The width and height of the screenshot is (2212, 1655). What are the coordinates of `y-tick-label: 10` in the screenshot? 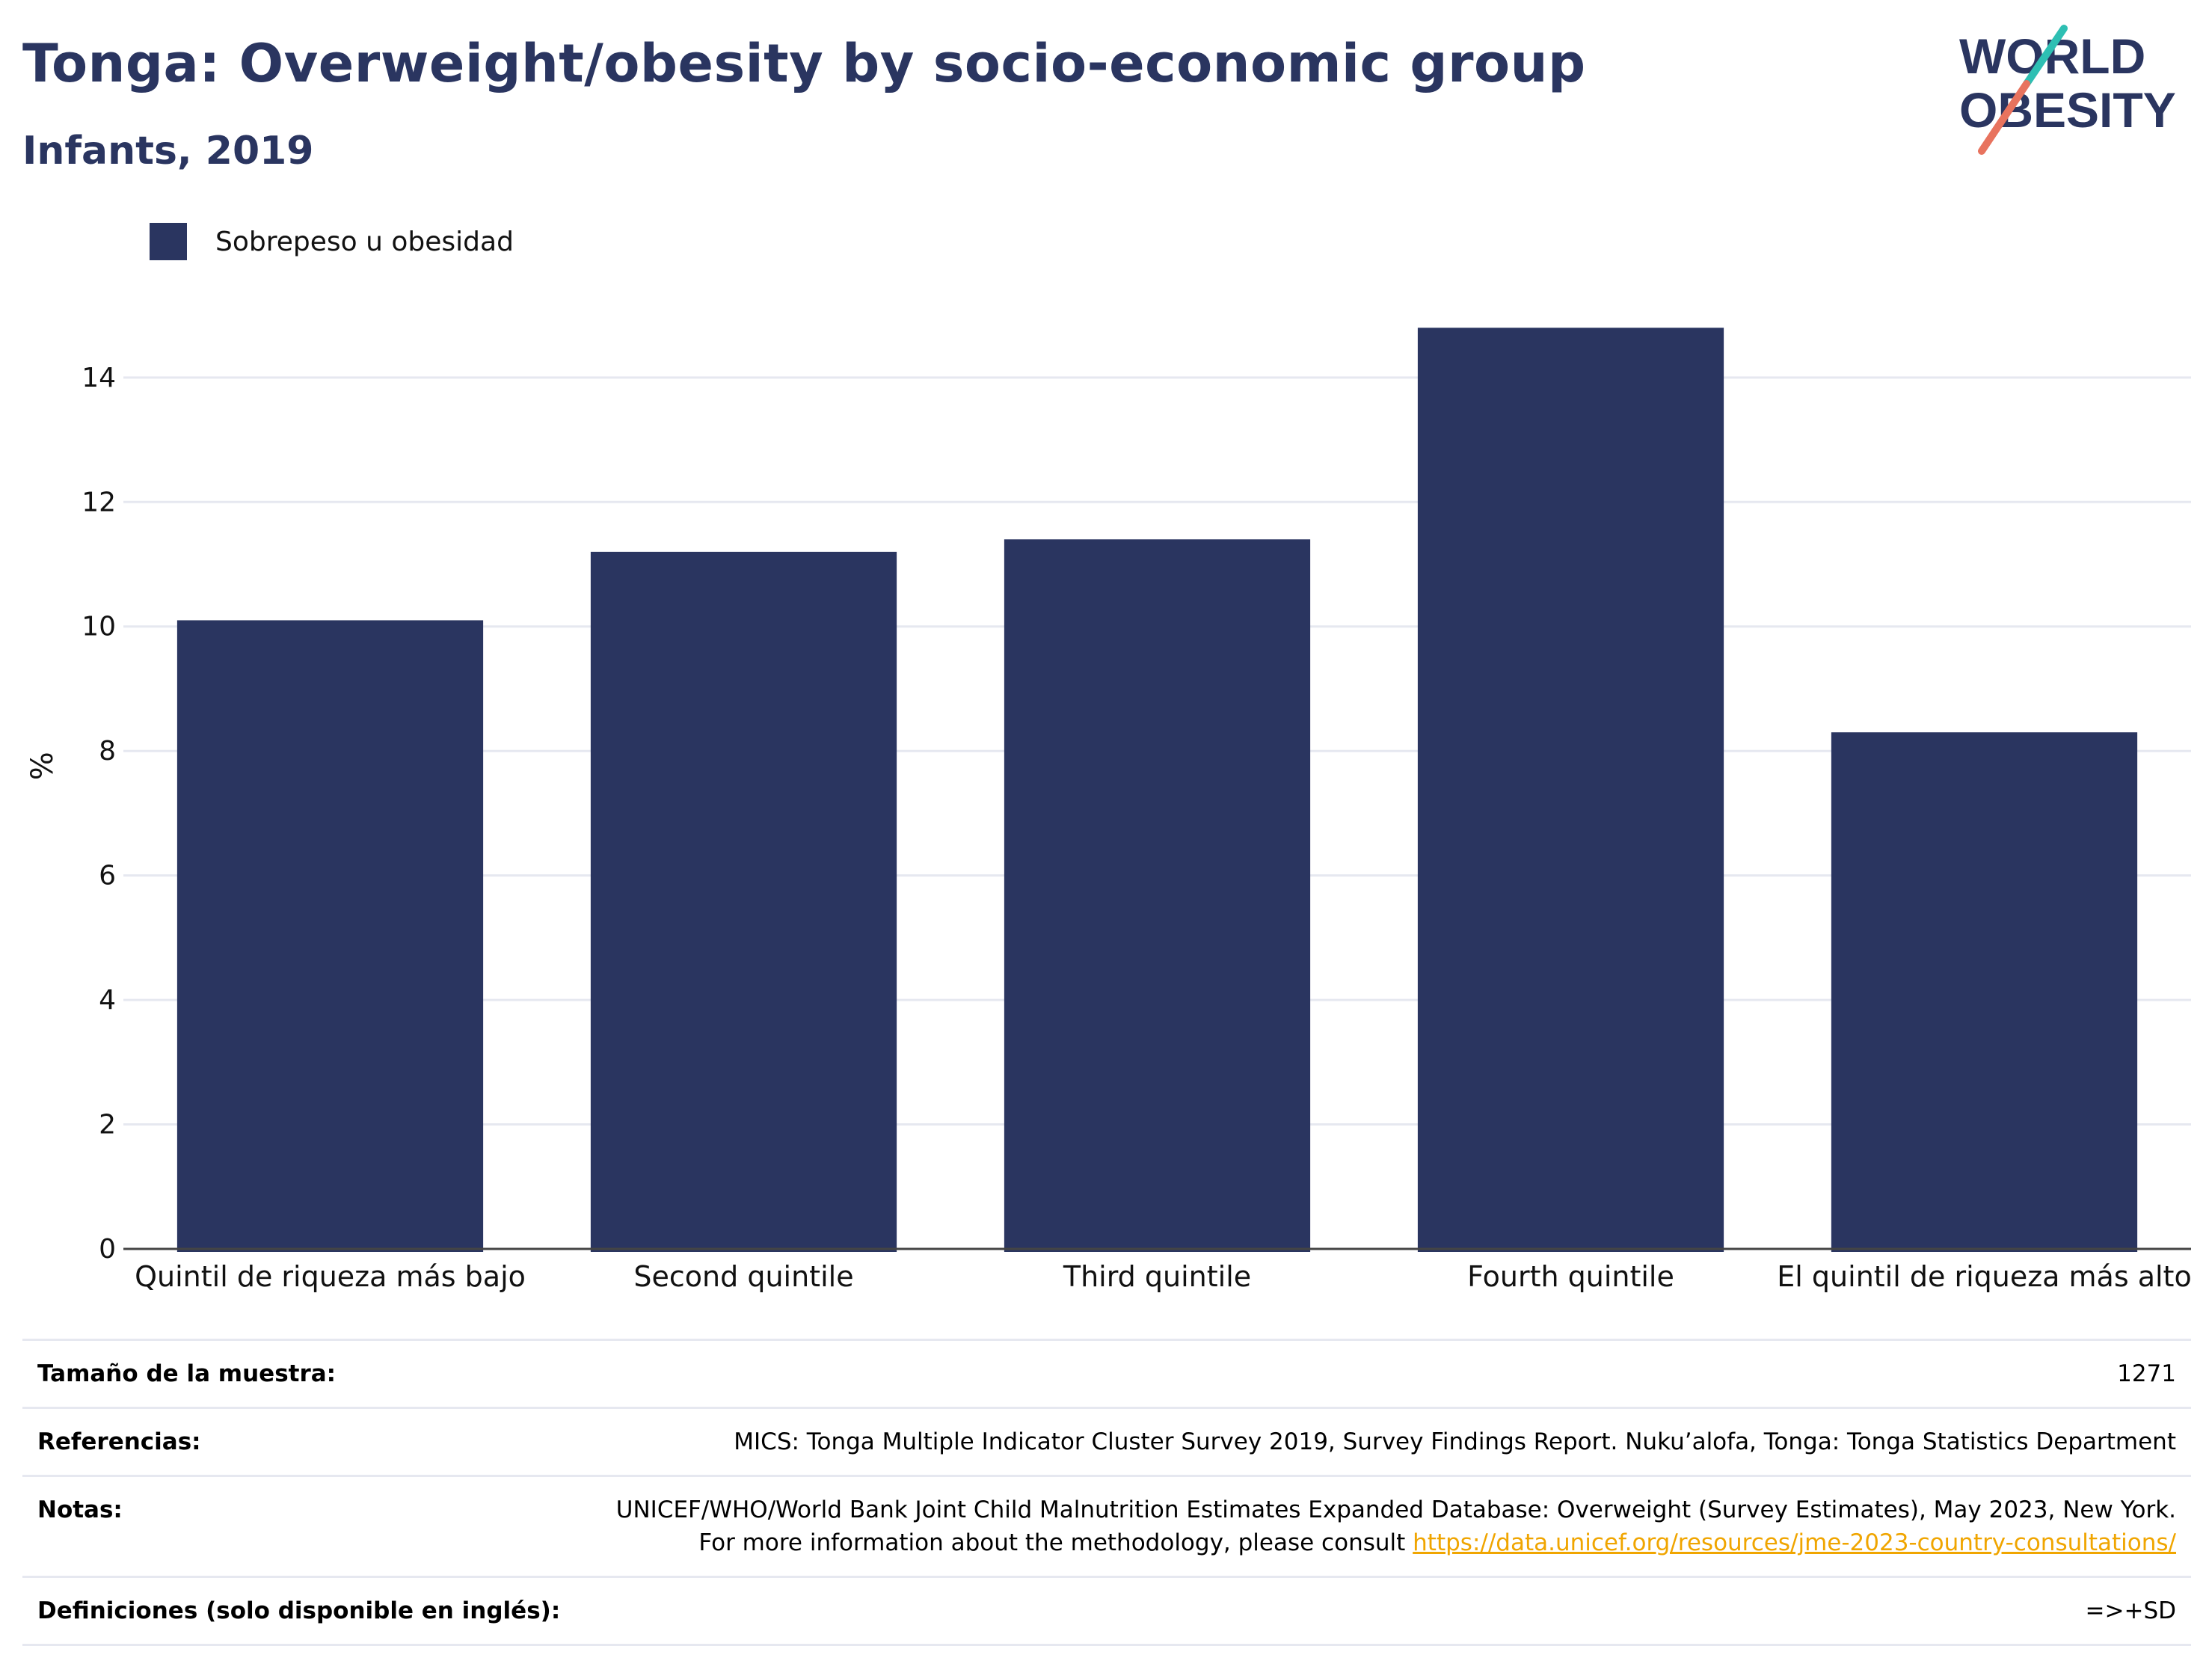 It's located at (99, 627).